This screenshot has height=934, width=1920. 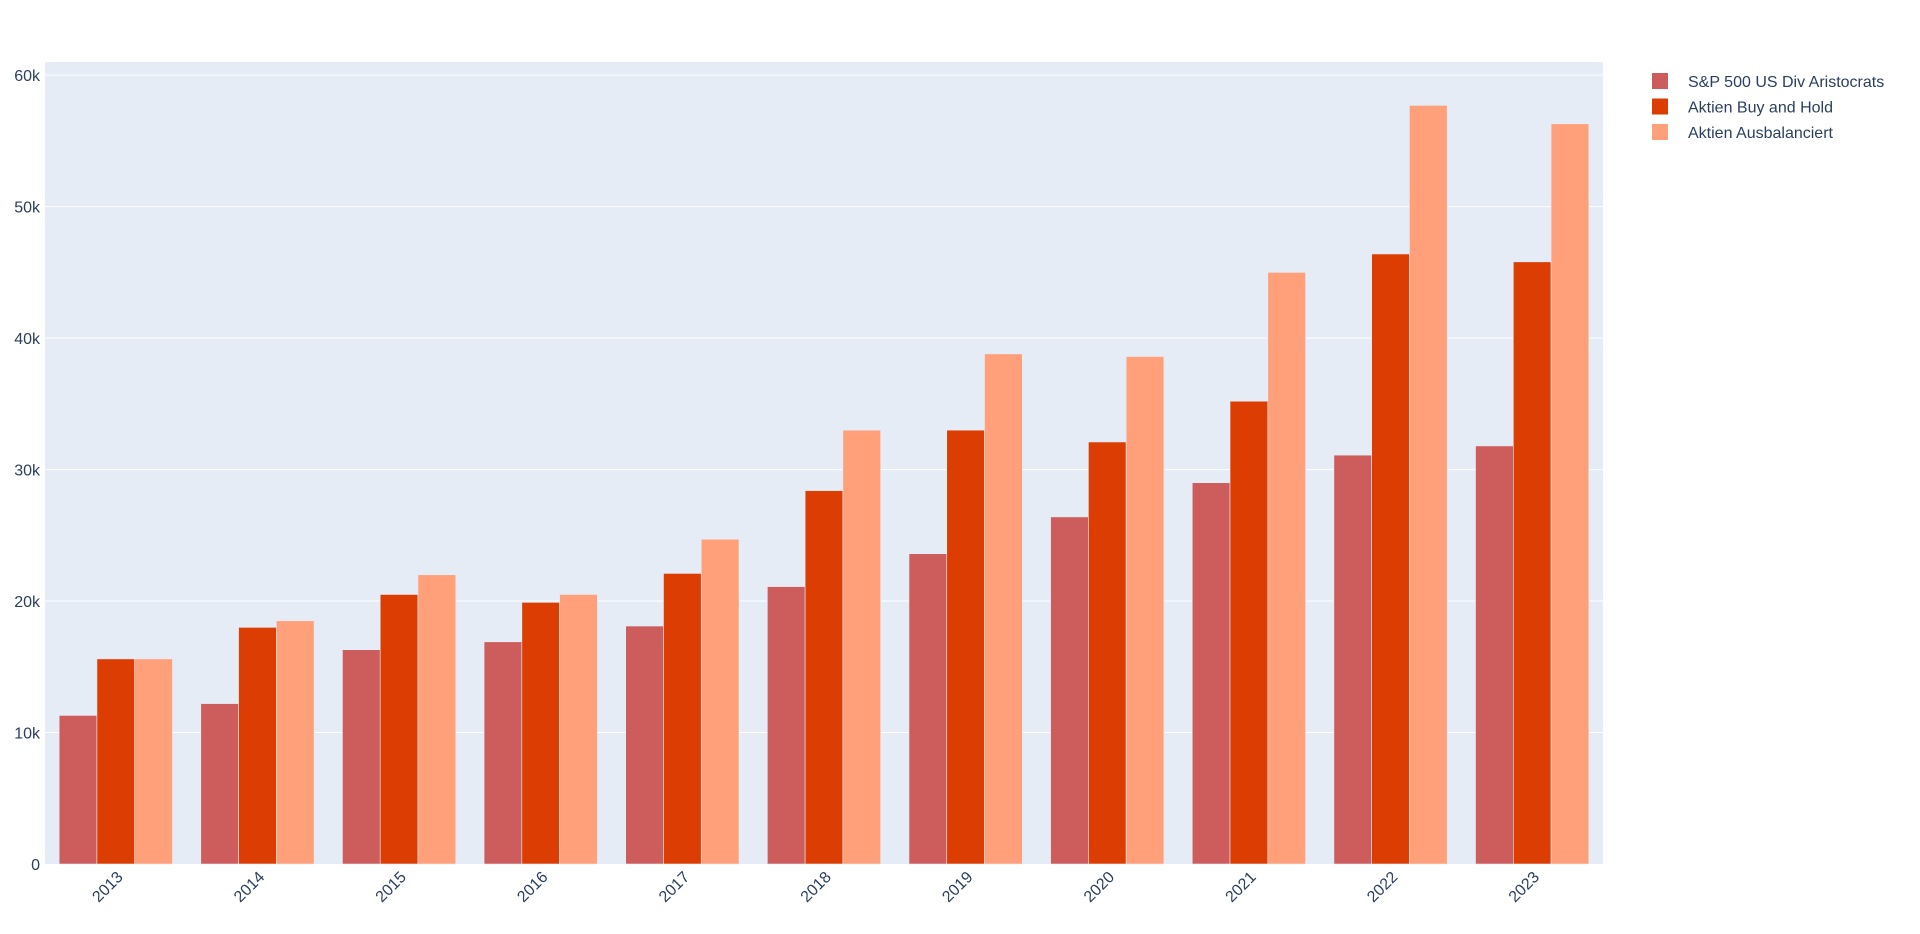 I want to click on legend-item: Aktien Buy and Hold, so click(x=1742, y=107).